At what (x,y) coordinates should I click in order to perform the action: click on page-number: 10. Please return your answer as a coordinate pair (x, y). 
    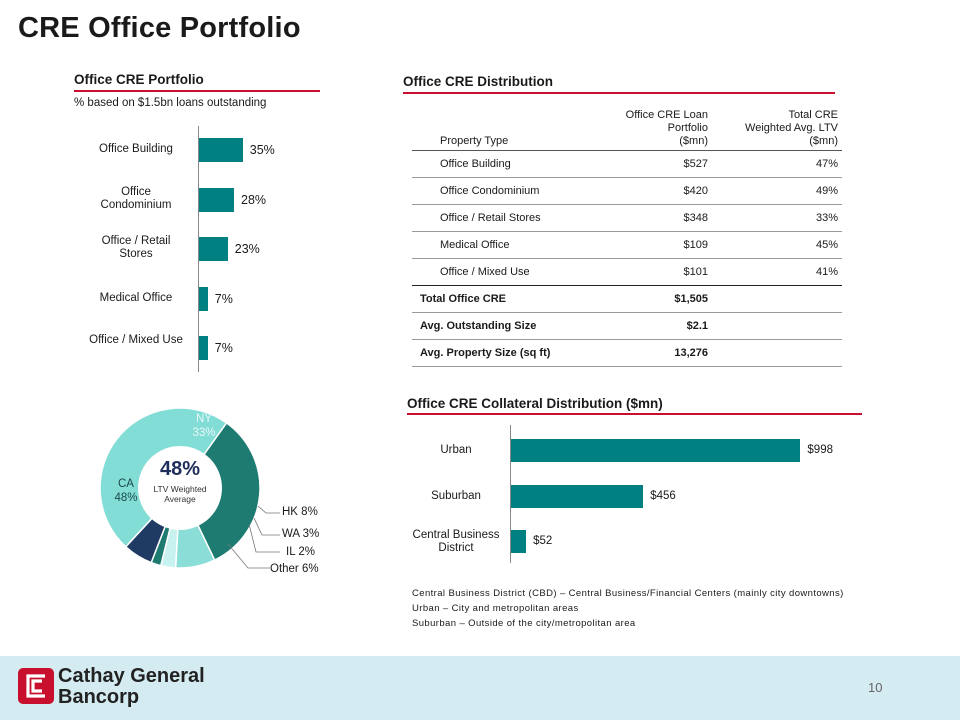
    Looking at the image, I should click on (875, 687).